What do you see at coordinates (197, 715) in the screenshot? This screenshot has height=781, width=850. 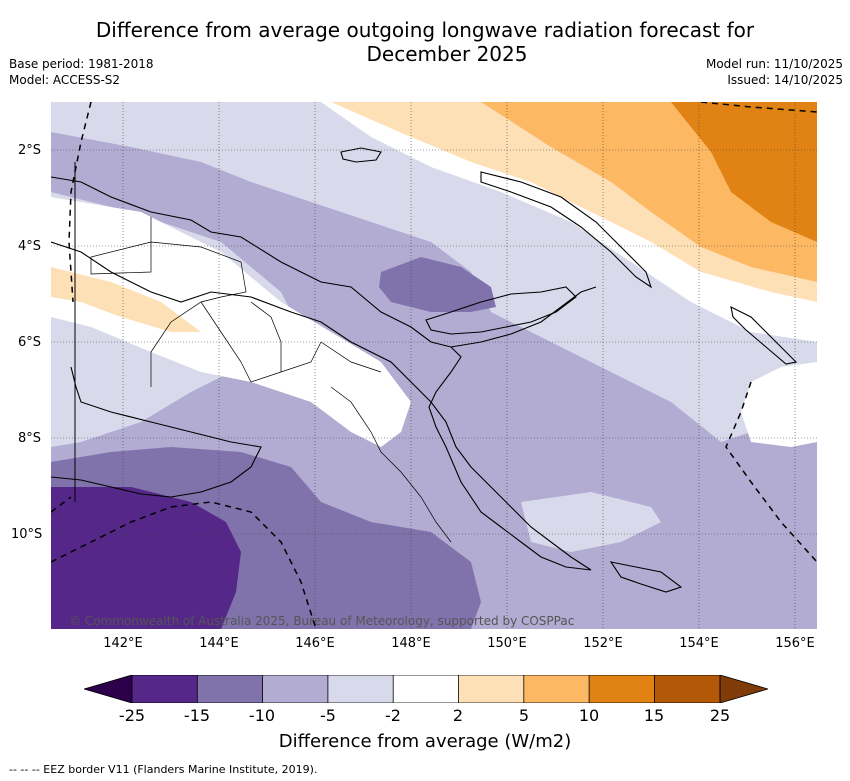 I see `colorbar-tick-minus15: -15` at bounding box center [197, 715].